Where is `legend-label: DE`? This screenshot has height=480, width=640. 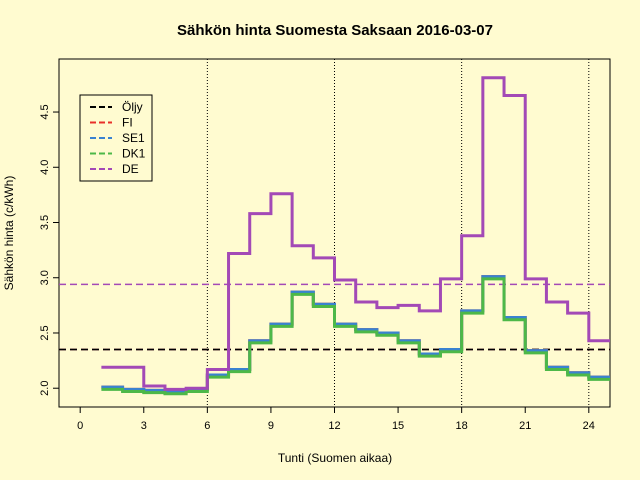 legend-label: DE is located at coordinates (130, 169).